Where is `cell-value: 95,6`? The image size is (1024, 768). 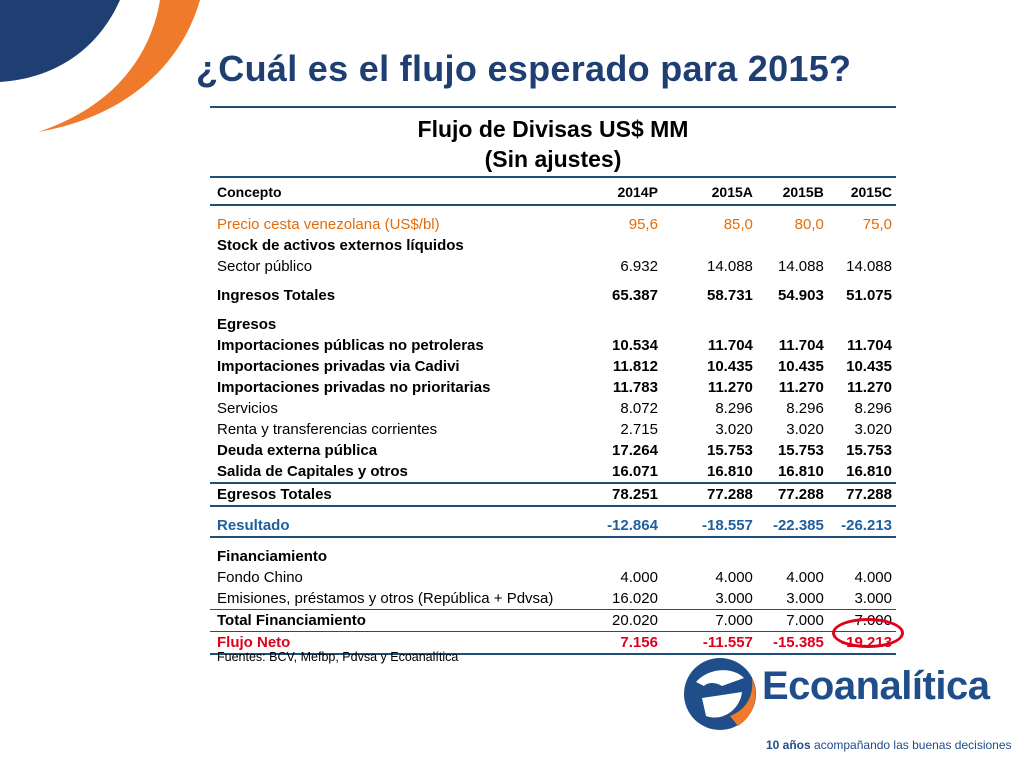
cell-value: 95,6 is located at coordinates (643, 224).